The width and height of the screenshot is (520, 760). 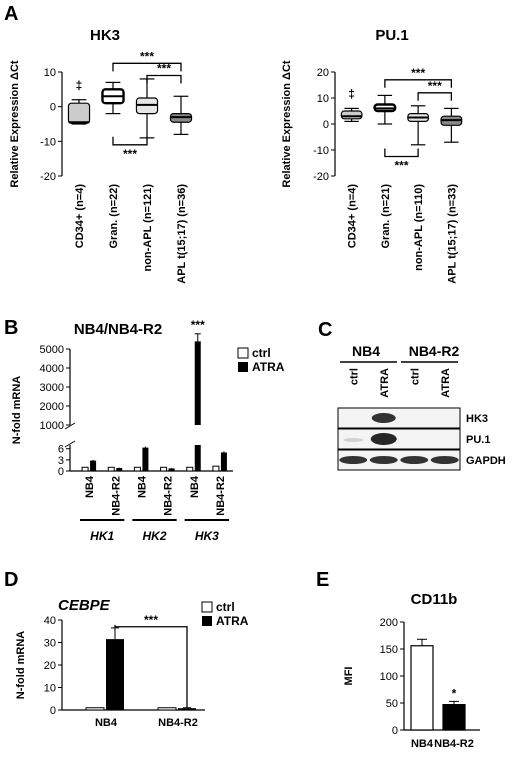 I want to click on band-hk3, so click(x=383, y=418).